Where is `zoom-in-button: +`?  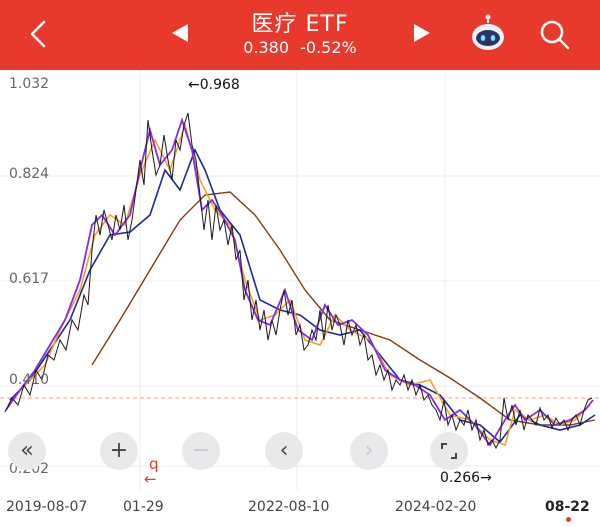
zoom-in-button: + is located at coordinates (119, 451).